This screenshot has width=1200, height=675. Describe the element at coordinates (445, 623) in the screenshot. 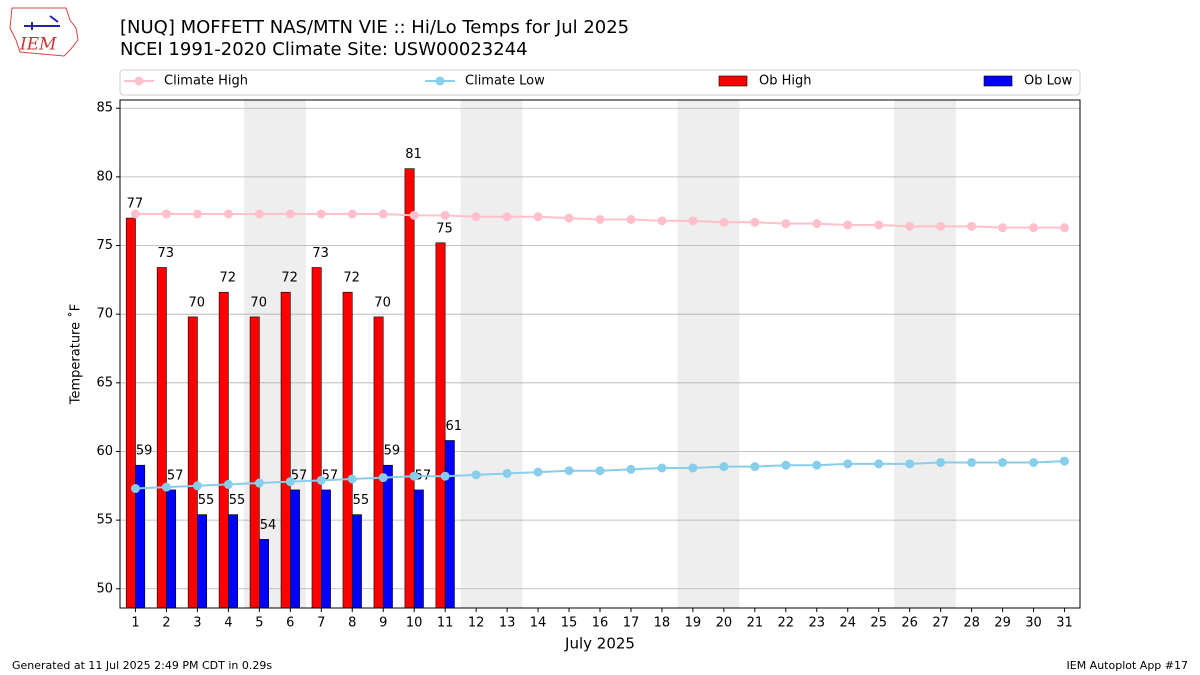

I see `x-tick-label: 11` at that location.